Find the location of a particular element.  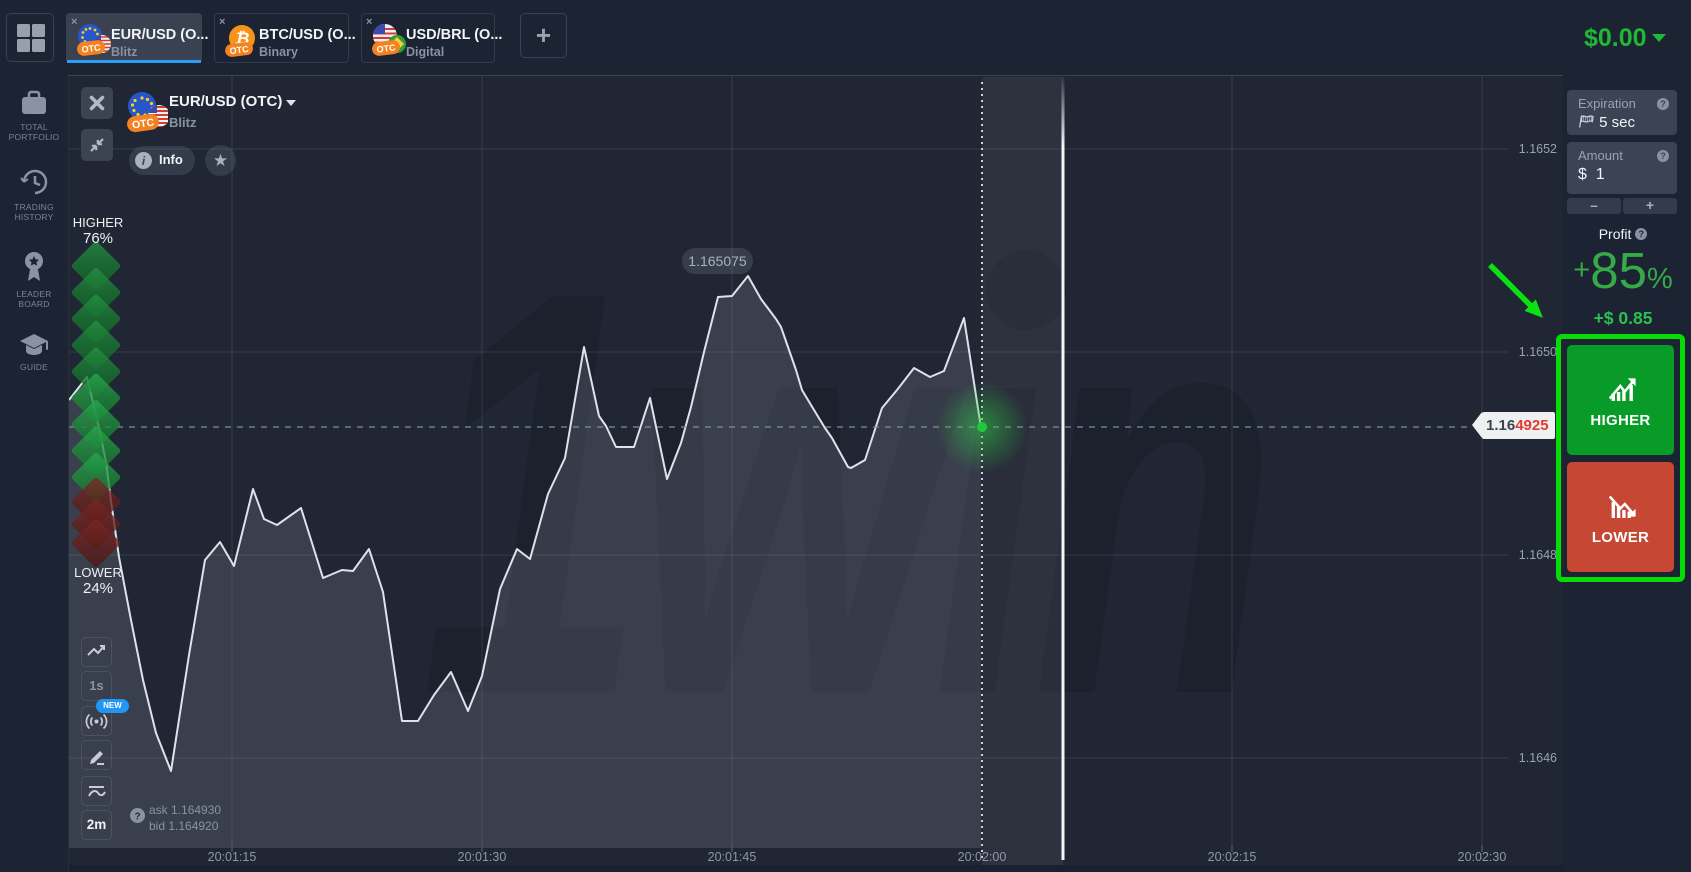

svg-text: i is located at coordinates (144, 161).